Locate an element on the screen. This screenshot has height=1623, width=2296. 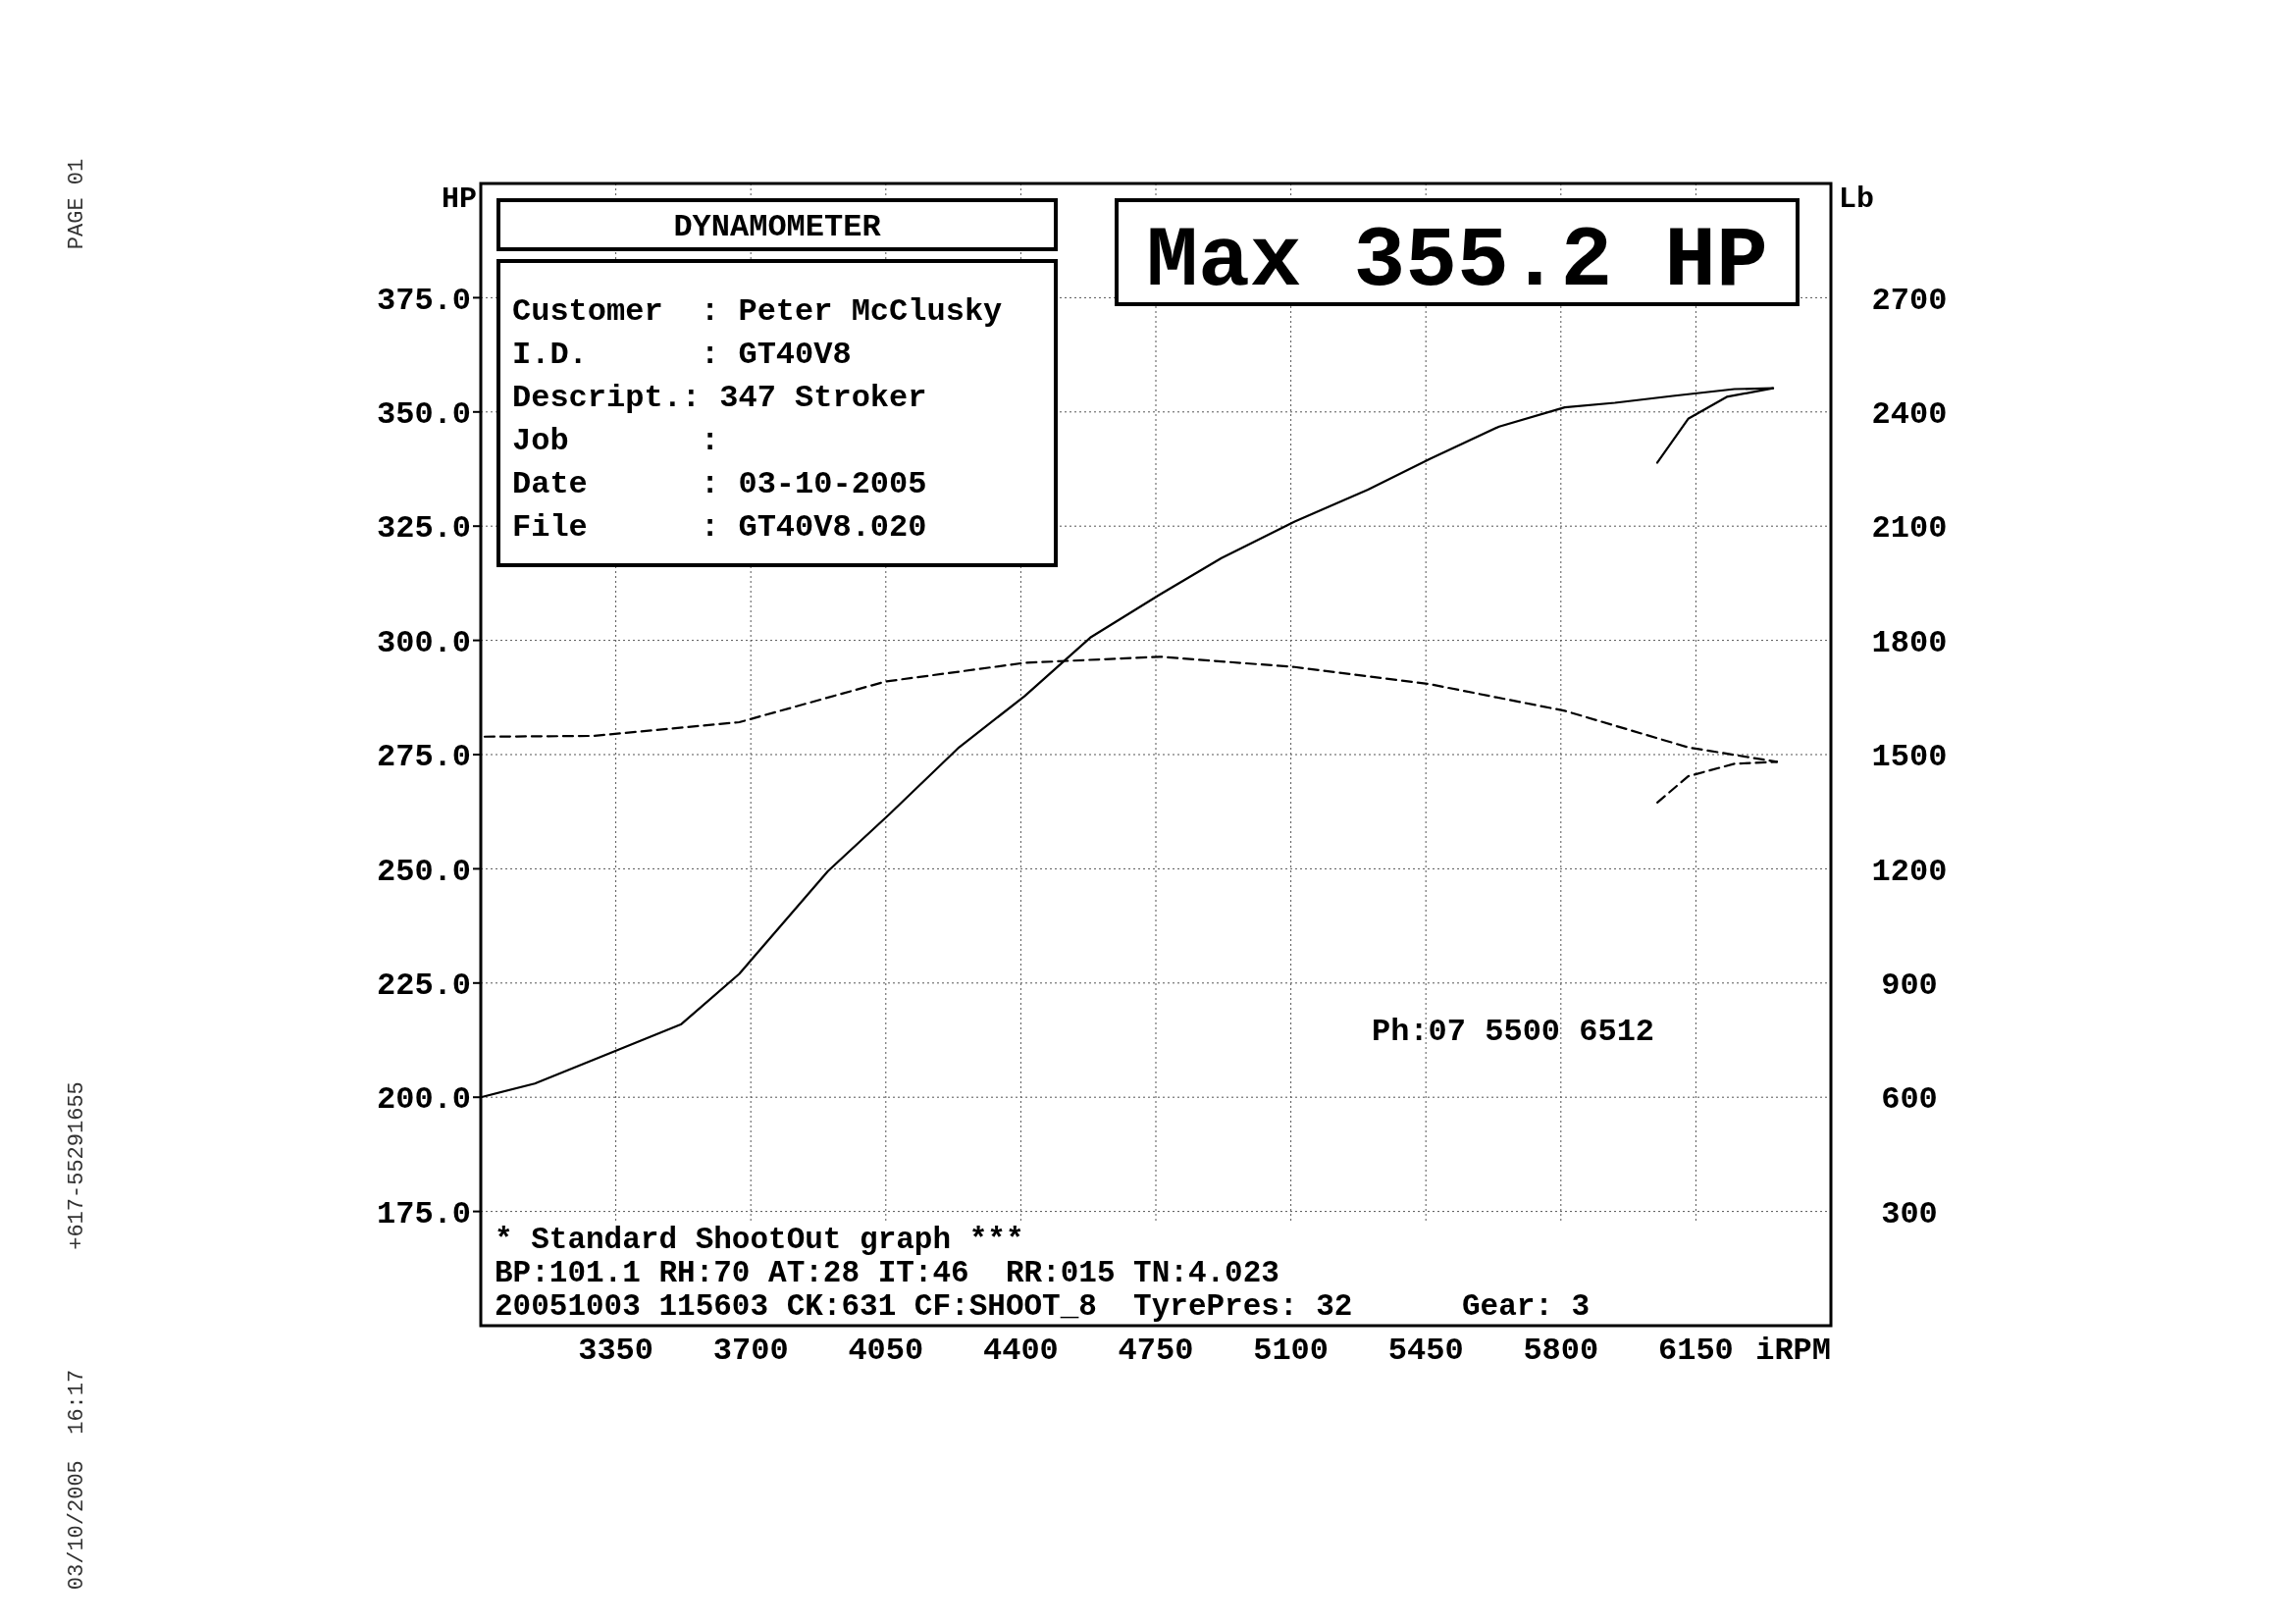
annotation: 20051003 115603 CK:631 CF:SHOOT_8 TyrePres: 32 Gear: 3 is located at coordinates (1043, 1306).